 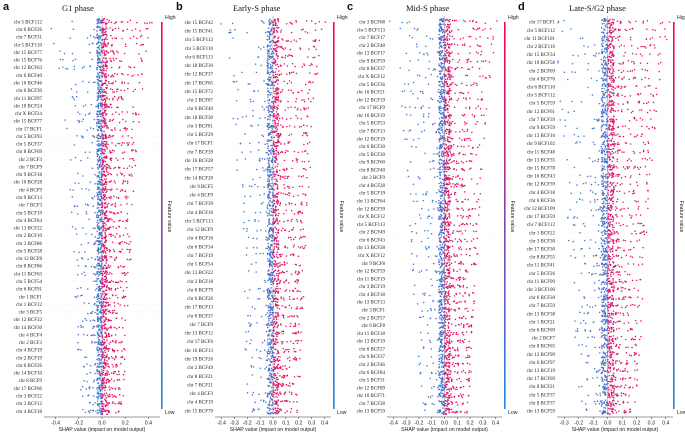 What do you see at coordinates (275, 100) in the screenshot?
I see `beeswarm-row` at bounding box center [275, 100].